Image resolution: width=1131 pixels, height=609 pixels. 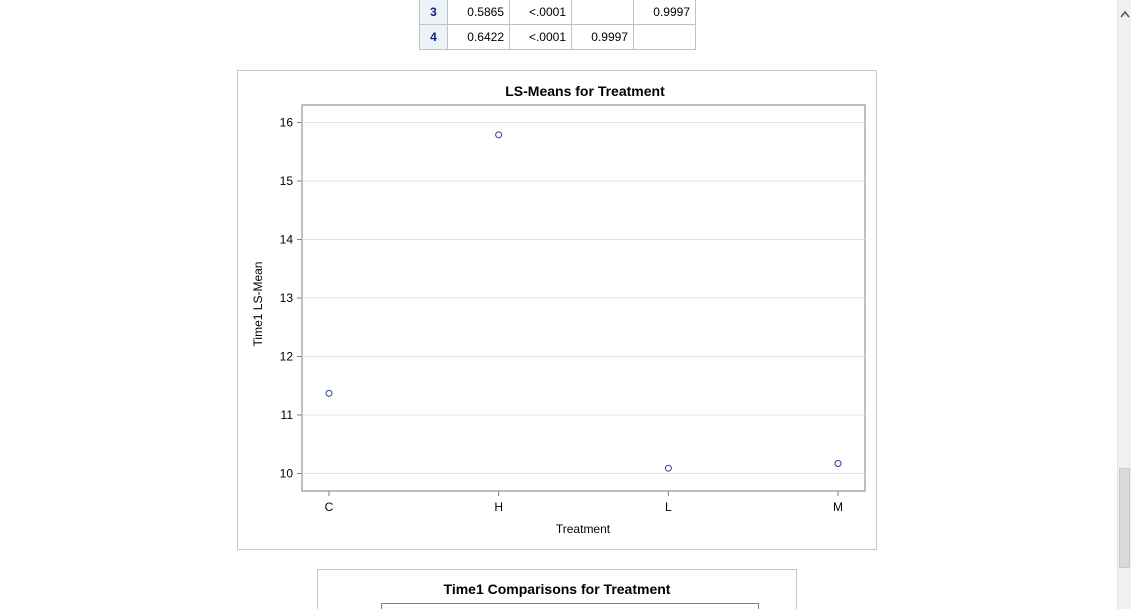 What do you see at coordinates (287, 473) in the screenshot?
I see `y-tick-label: 10` at bounding box center [287, 473].